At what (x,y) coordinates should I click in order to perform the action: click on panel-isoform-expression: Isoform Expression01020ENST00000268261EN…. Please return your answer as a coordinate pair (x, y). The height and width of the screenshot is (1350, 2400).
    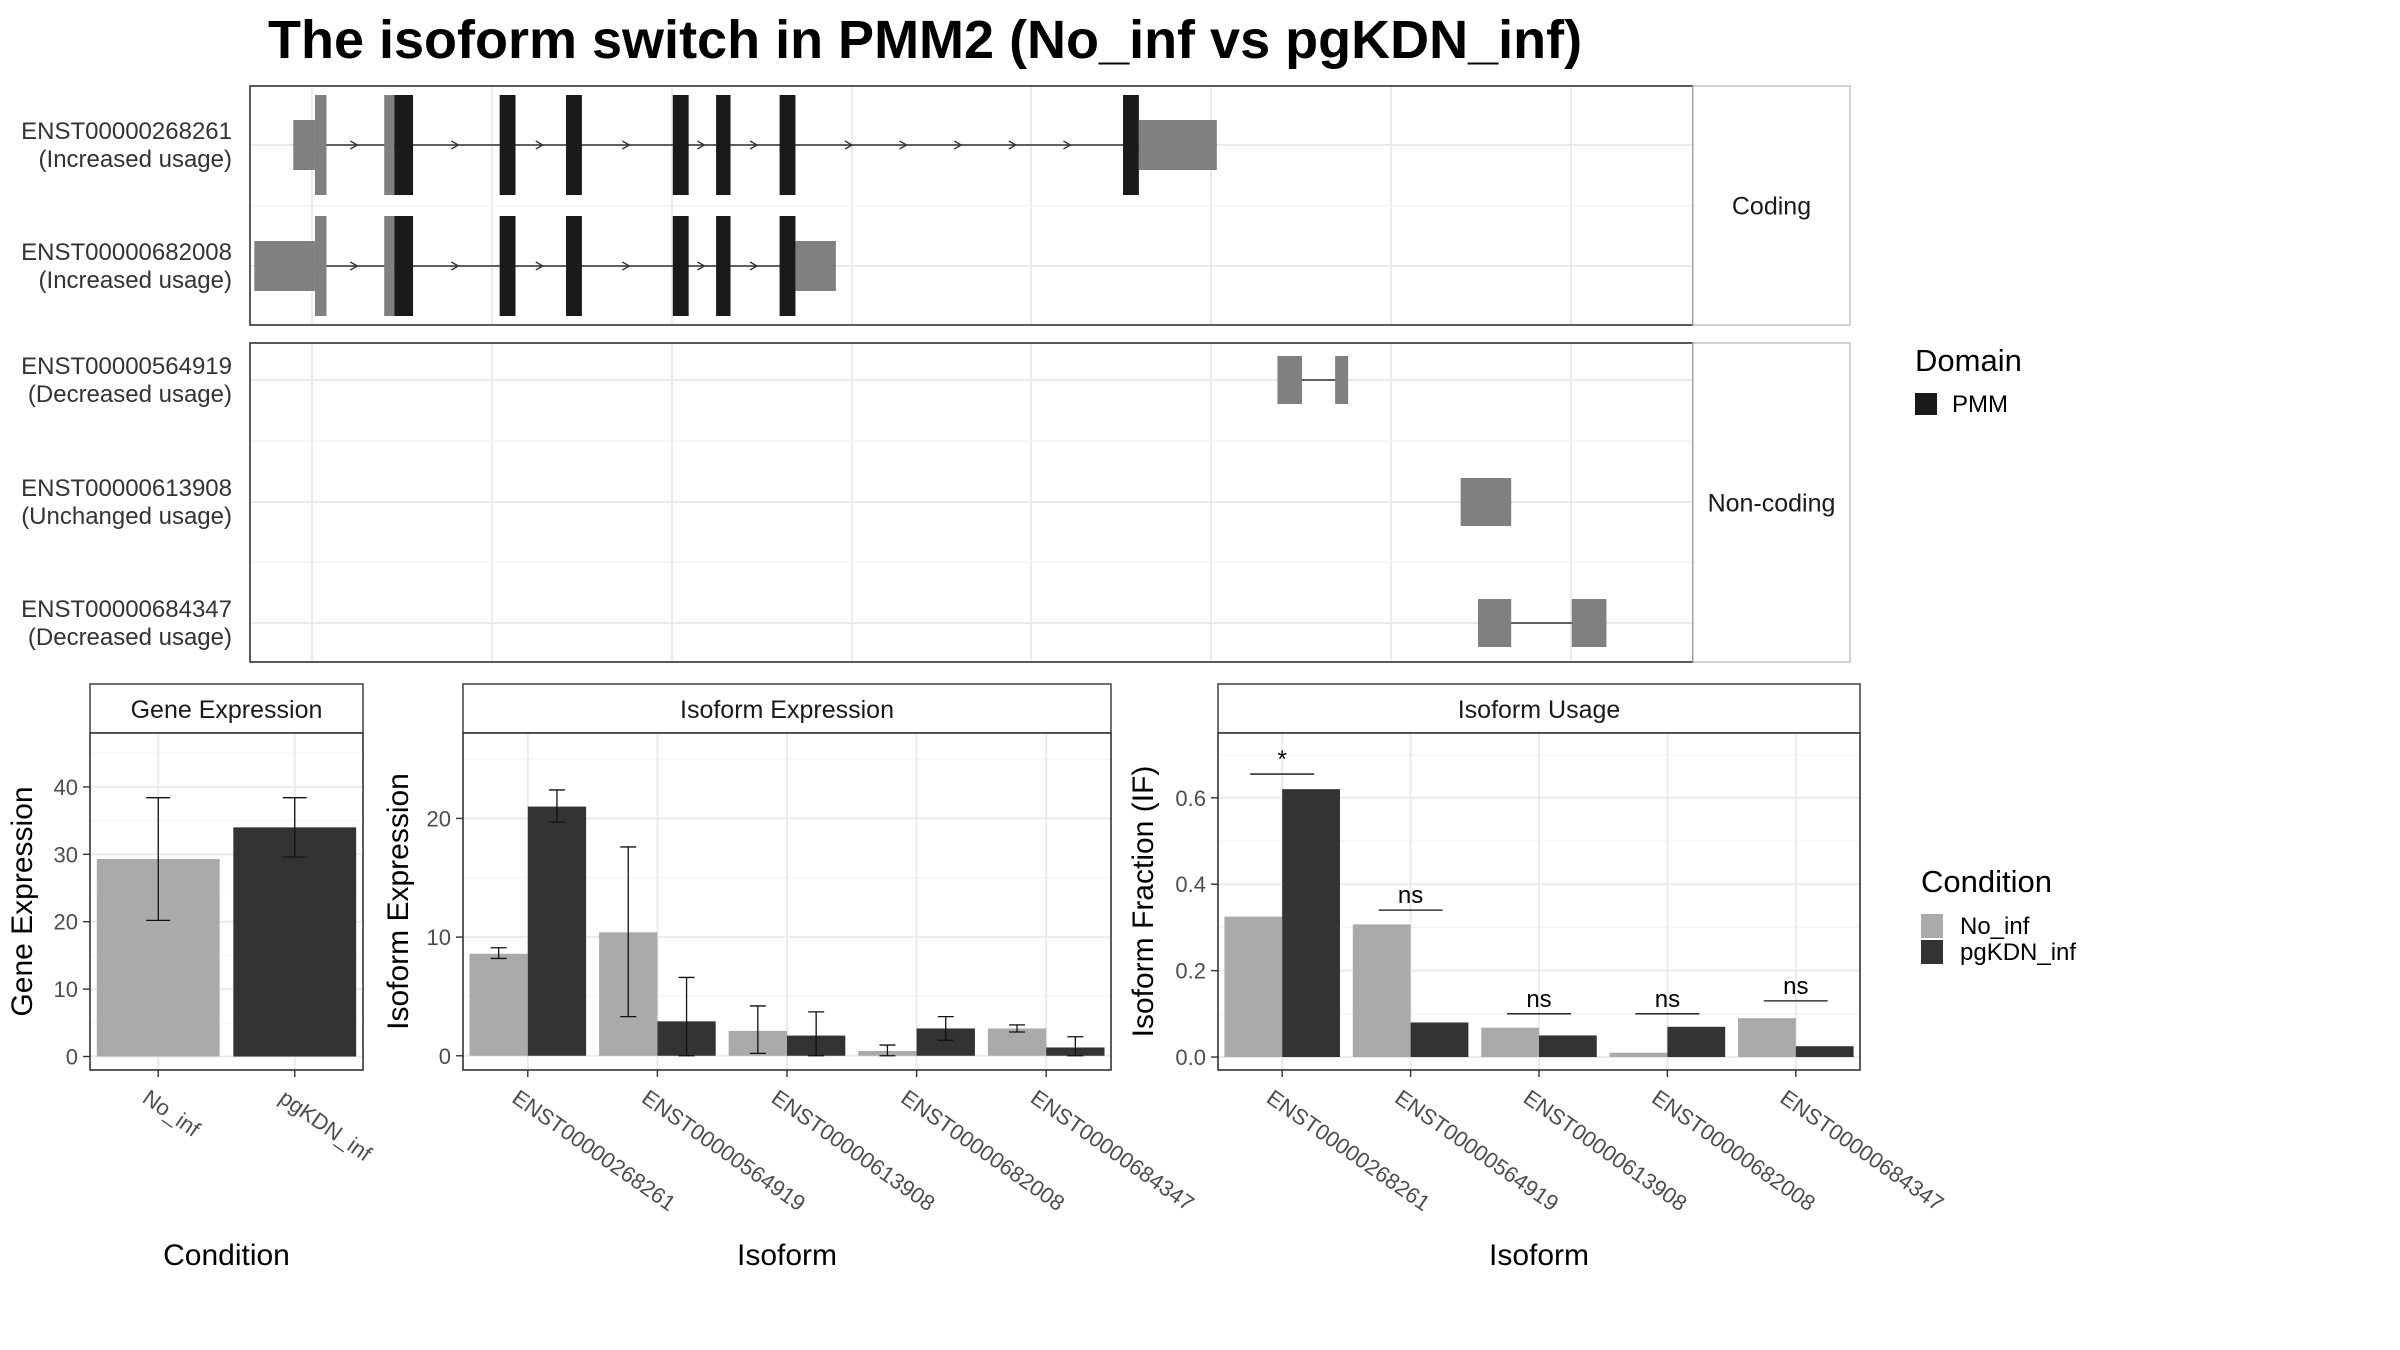
    Looking at the image, I should click on (790, 977).